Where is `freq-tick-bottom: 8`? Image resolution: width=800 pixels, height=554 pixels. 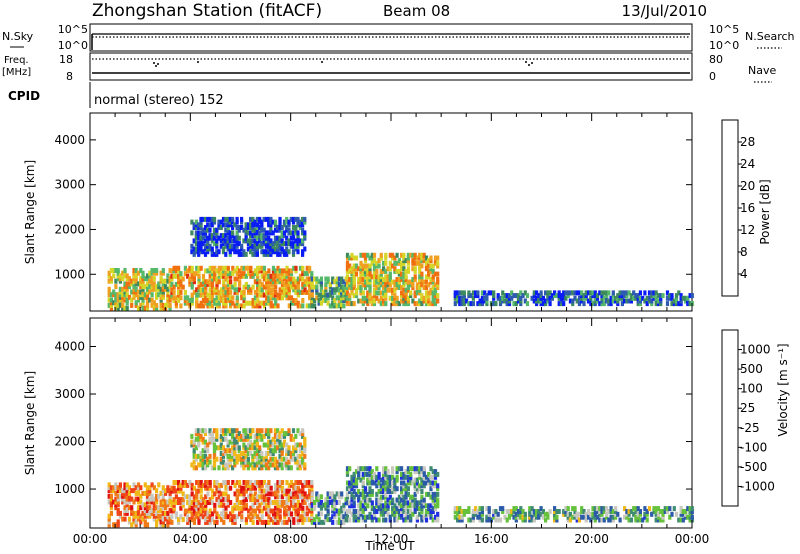
freq-tick-bottom: 8 is located at coordinates (69, 76).